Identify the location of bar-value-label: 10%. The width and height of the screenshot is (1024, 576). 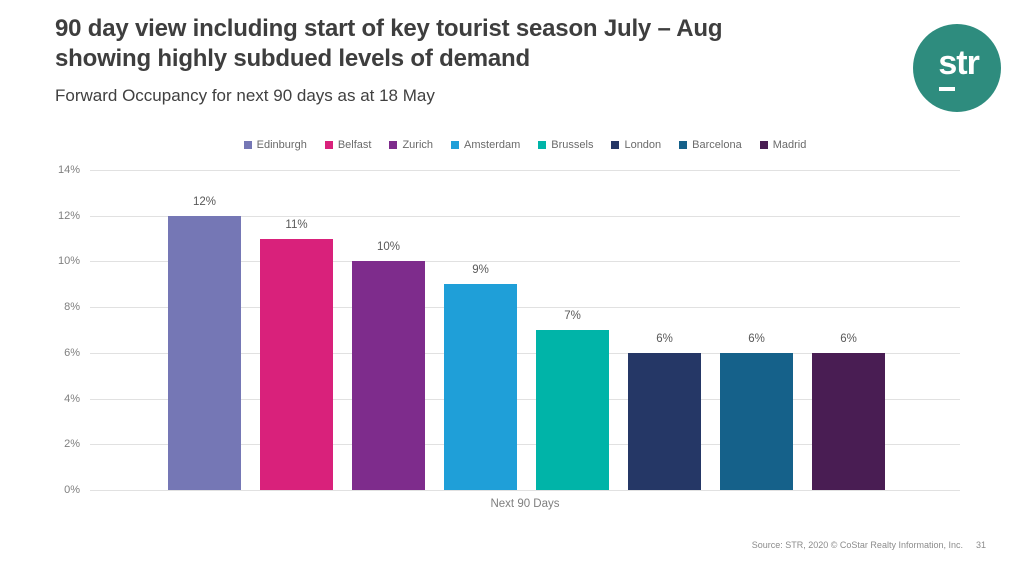
(388, 247).